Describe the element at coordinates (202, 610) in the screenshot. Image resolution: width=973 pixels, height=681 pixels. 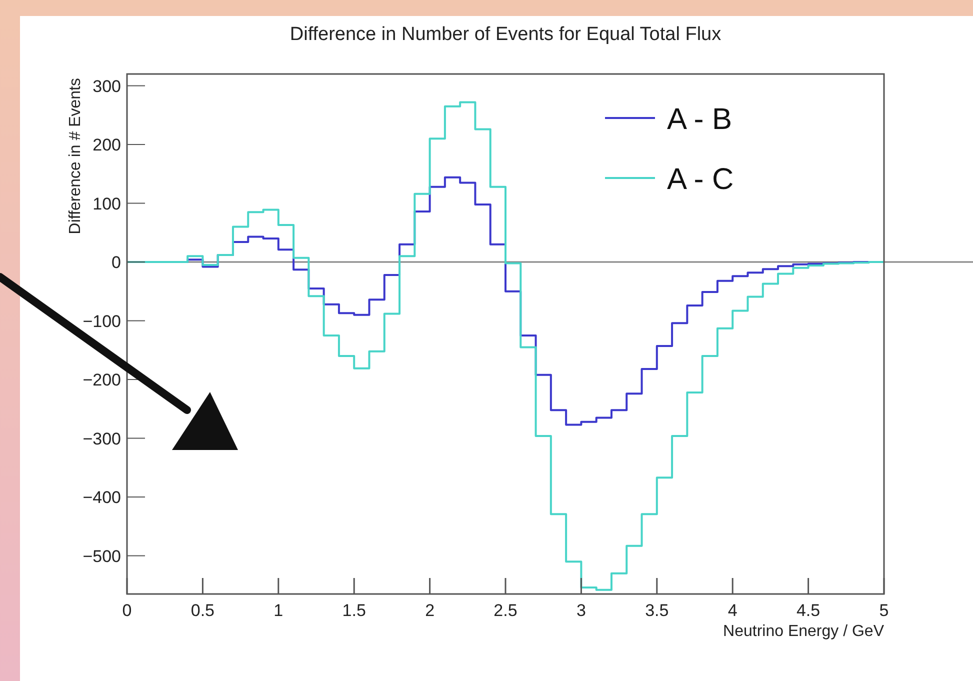
I see `x-tick-label: 0.5` at that location.